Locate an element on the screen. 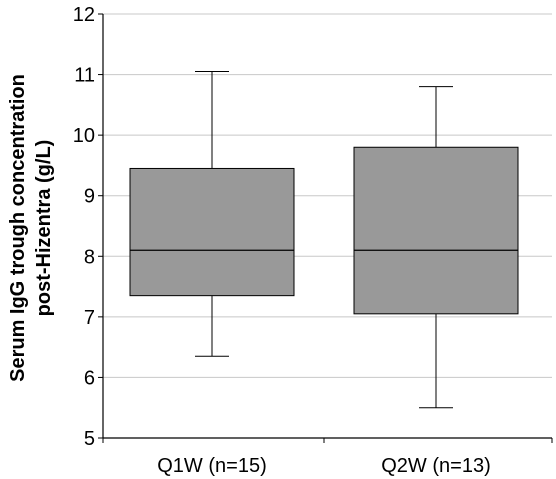 The image size is (556, 479). y-tick-label-12: 12 is located at coordinates (84, 15).